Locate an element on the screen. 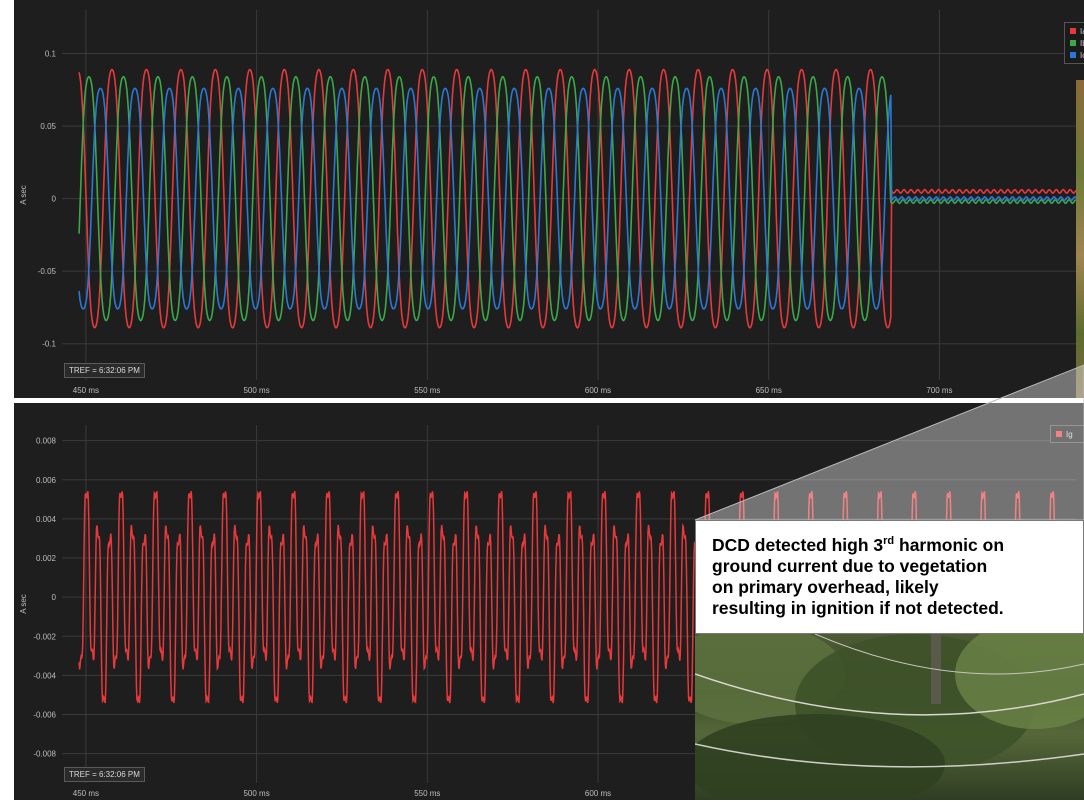 The image size is (1084, 805). legend-swatch-ic is located at coordinates (1073, 55).